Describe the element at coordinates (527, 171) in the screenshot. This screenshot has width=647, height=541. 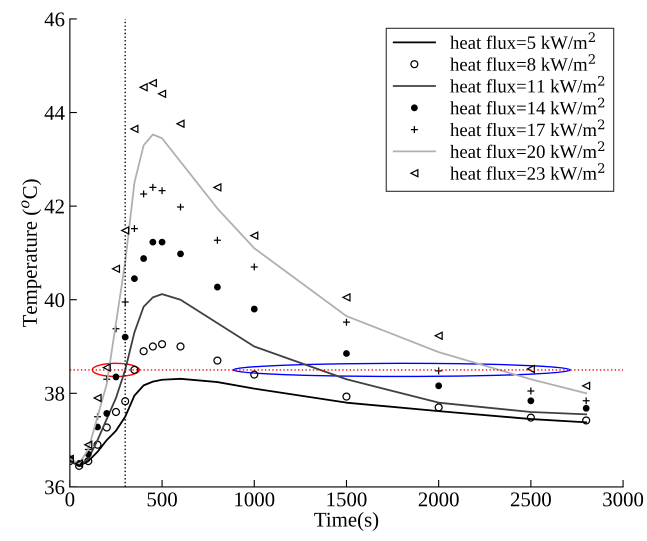
I see `legend-label: heat flux=23 kW/m$^{2}$` at that location.